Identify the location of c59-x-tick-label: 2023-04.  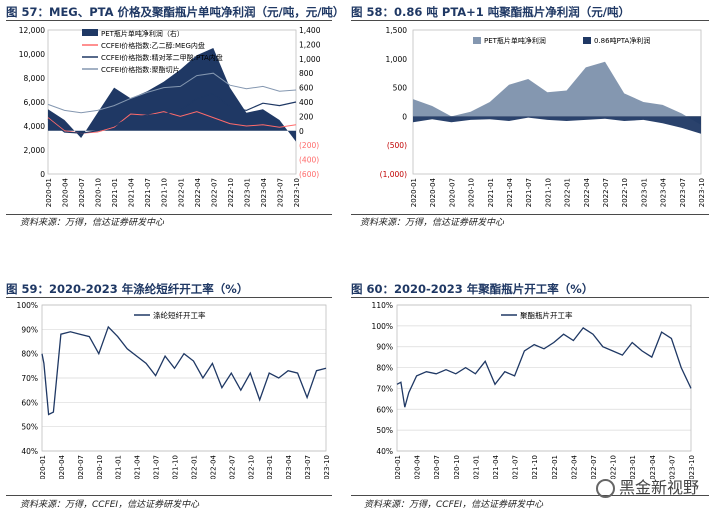
(289, 466).